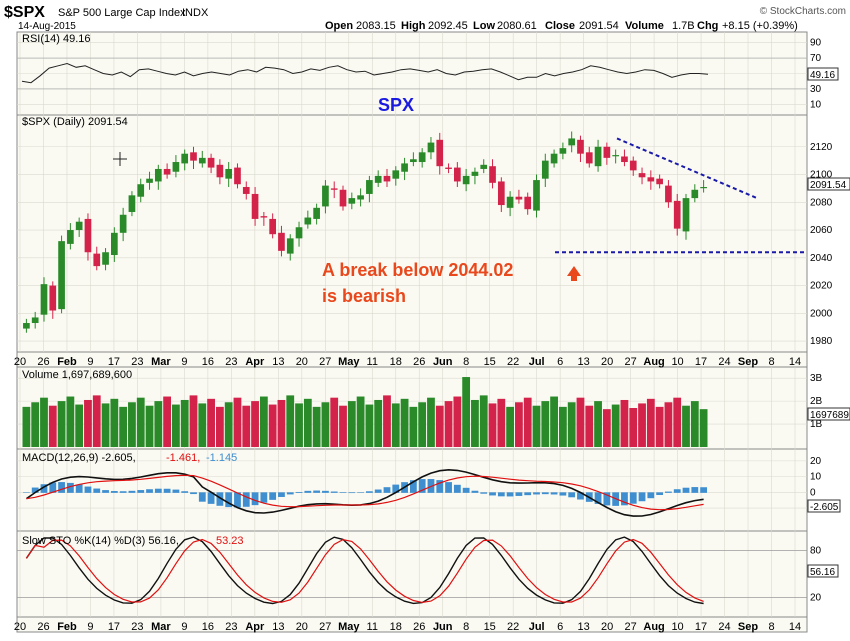 This screenshot has height=641, width=850. Describe the element at coordinates (100, 541) in the screenshot. I see `sto-legend-main: Slow STO %K(14) %D(3) 56.16,` at that location.